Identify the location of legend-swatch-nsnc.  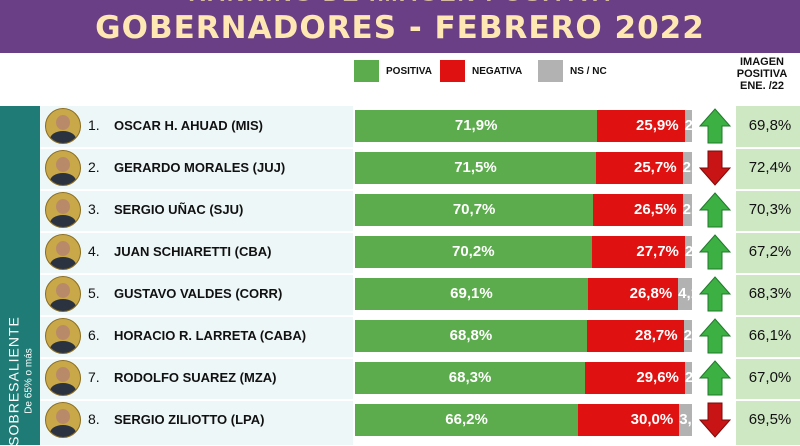
(550, 71).